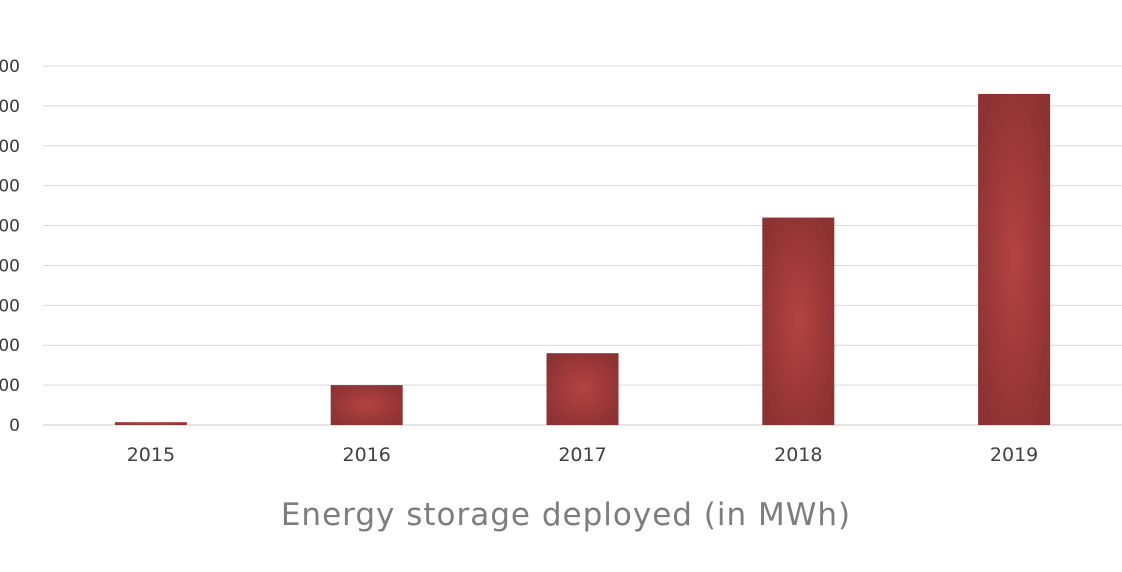  Describe the element at coordinates (798, 321) in the screenshot. I see `bar-2018` at that location.